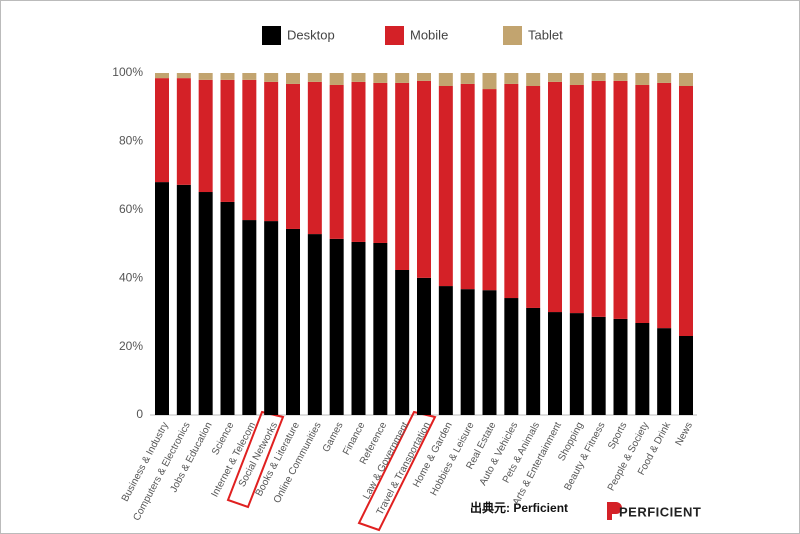 The height and width of the screenshot is (534, 800). Describe the element at coordinates (545, 34) in the screenshot. I see `legend-label: Tablet` at that location.